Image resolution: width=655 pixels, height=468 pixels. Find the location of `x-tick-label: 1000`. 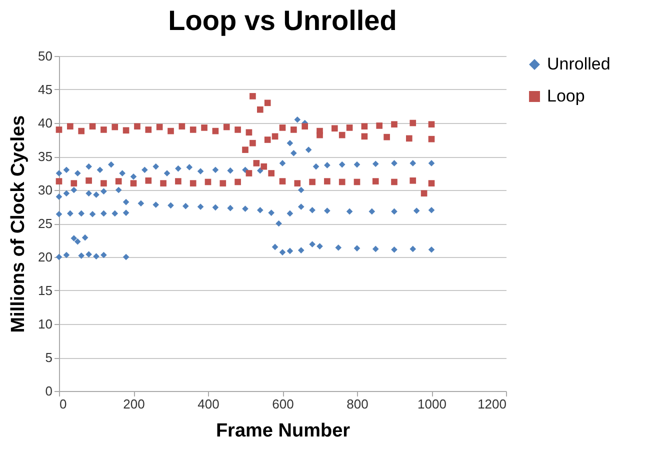

x-tick-label: 1000 is located at coordinates (432, 404).